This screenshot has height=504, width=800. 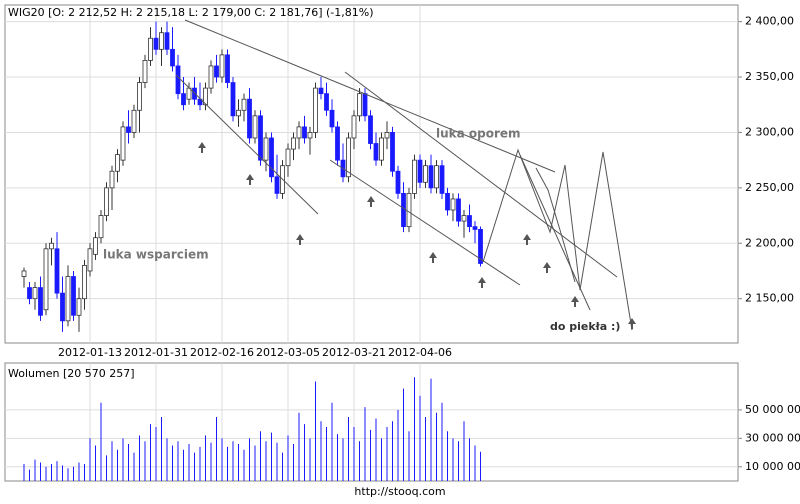 What do you see at coordinates (90, 352) in the screenshot?
I see `x-tick-label: 2012-01-13` at bounding box center [90, 352].